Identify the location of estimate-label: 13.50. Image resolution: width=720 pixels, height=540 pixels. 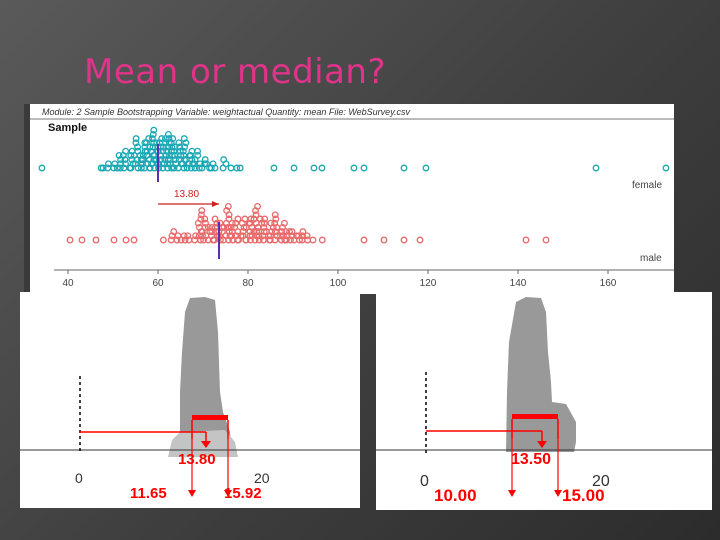
(531, 459).